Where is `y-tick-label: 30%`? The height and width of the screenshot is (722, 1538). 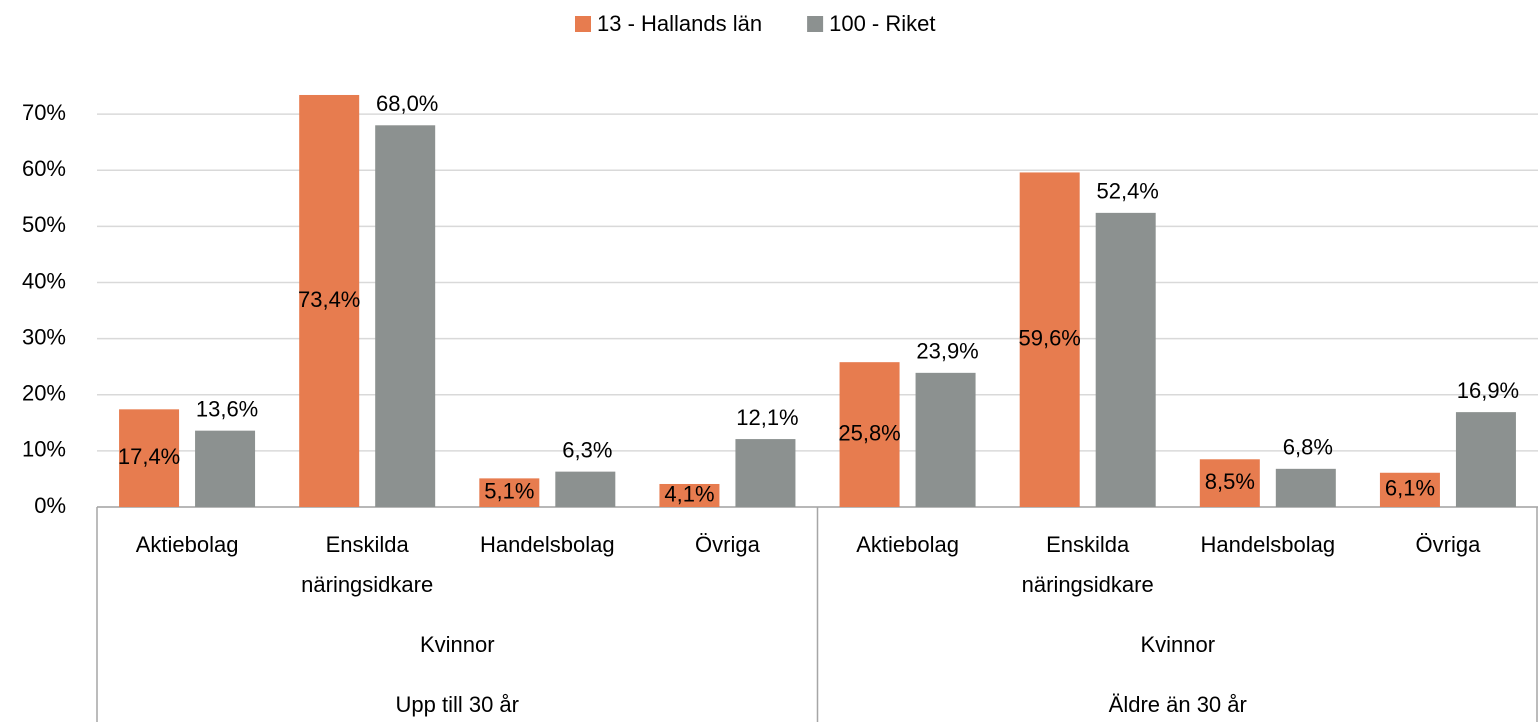 y-tick-label: 30% is located at coordinates (44, 336).